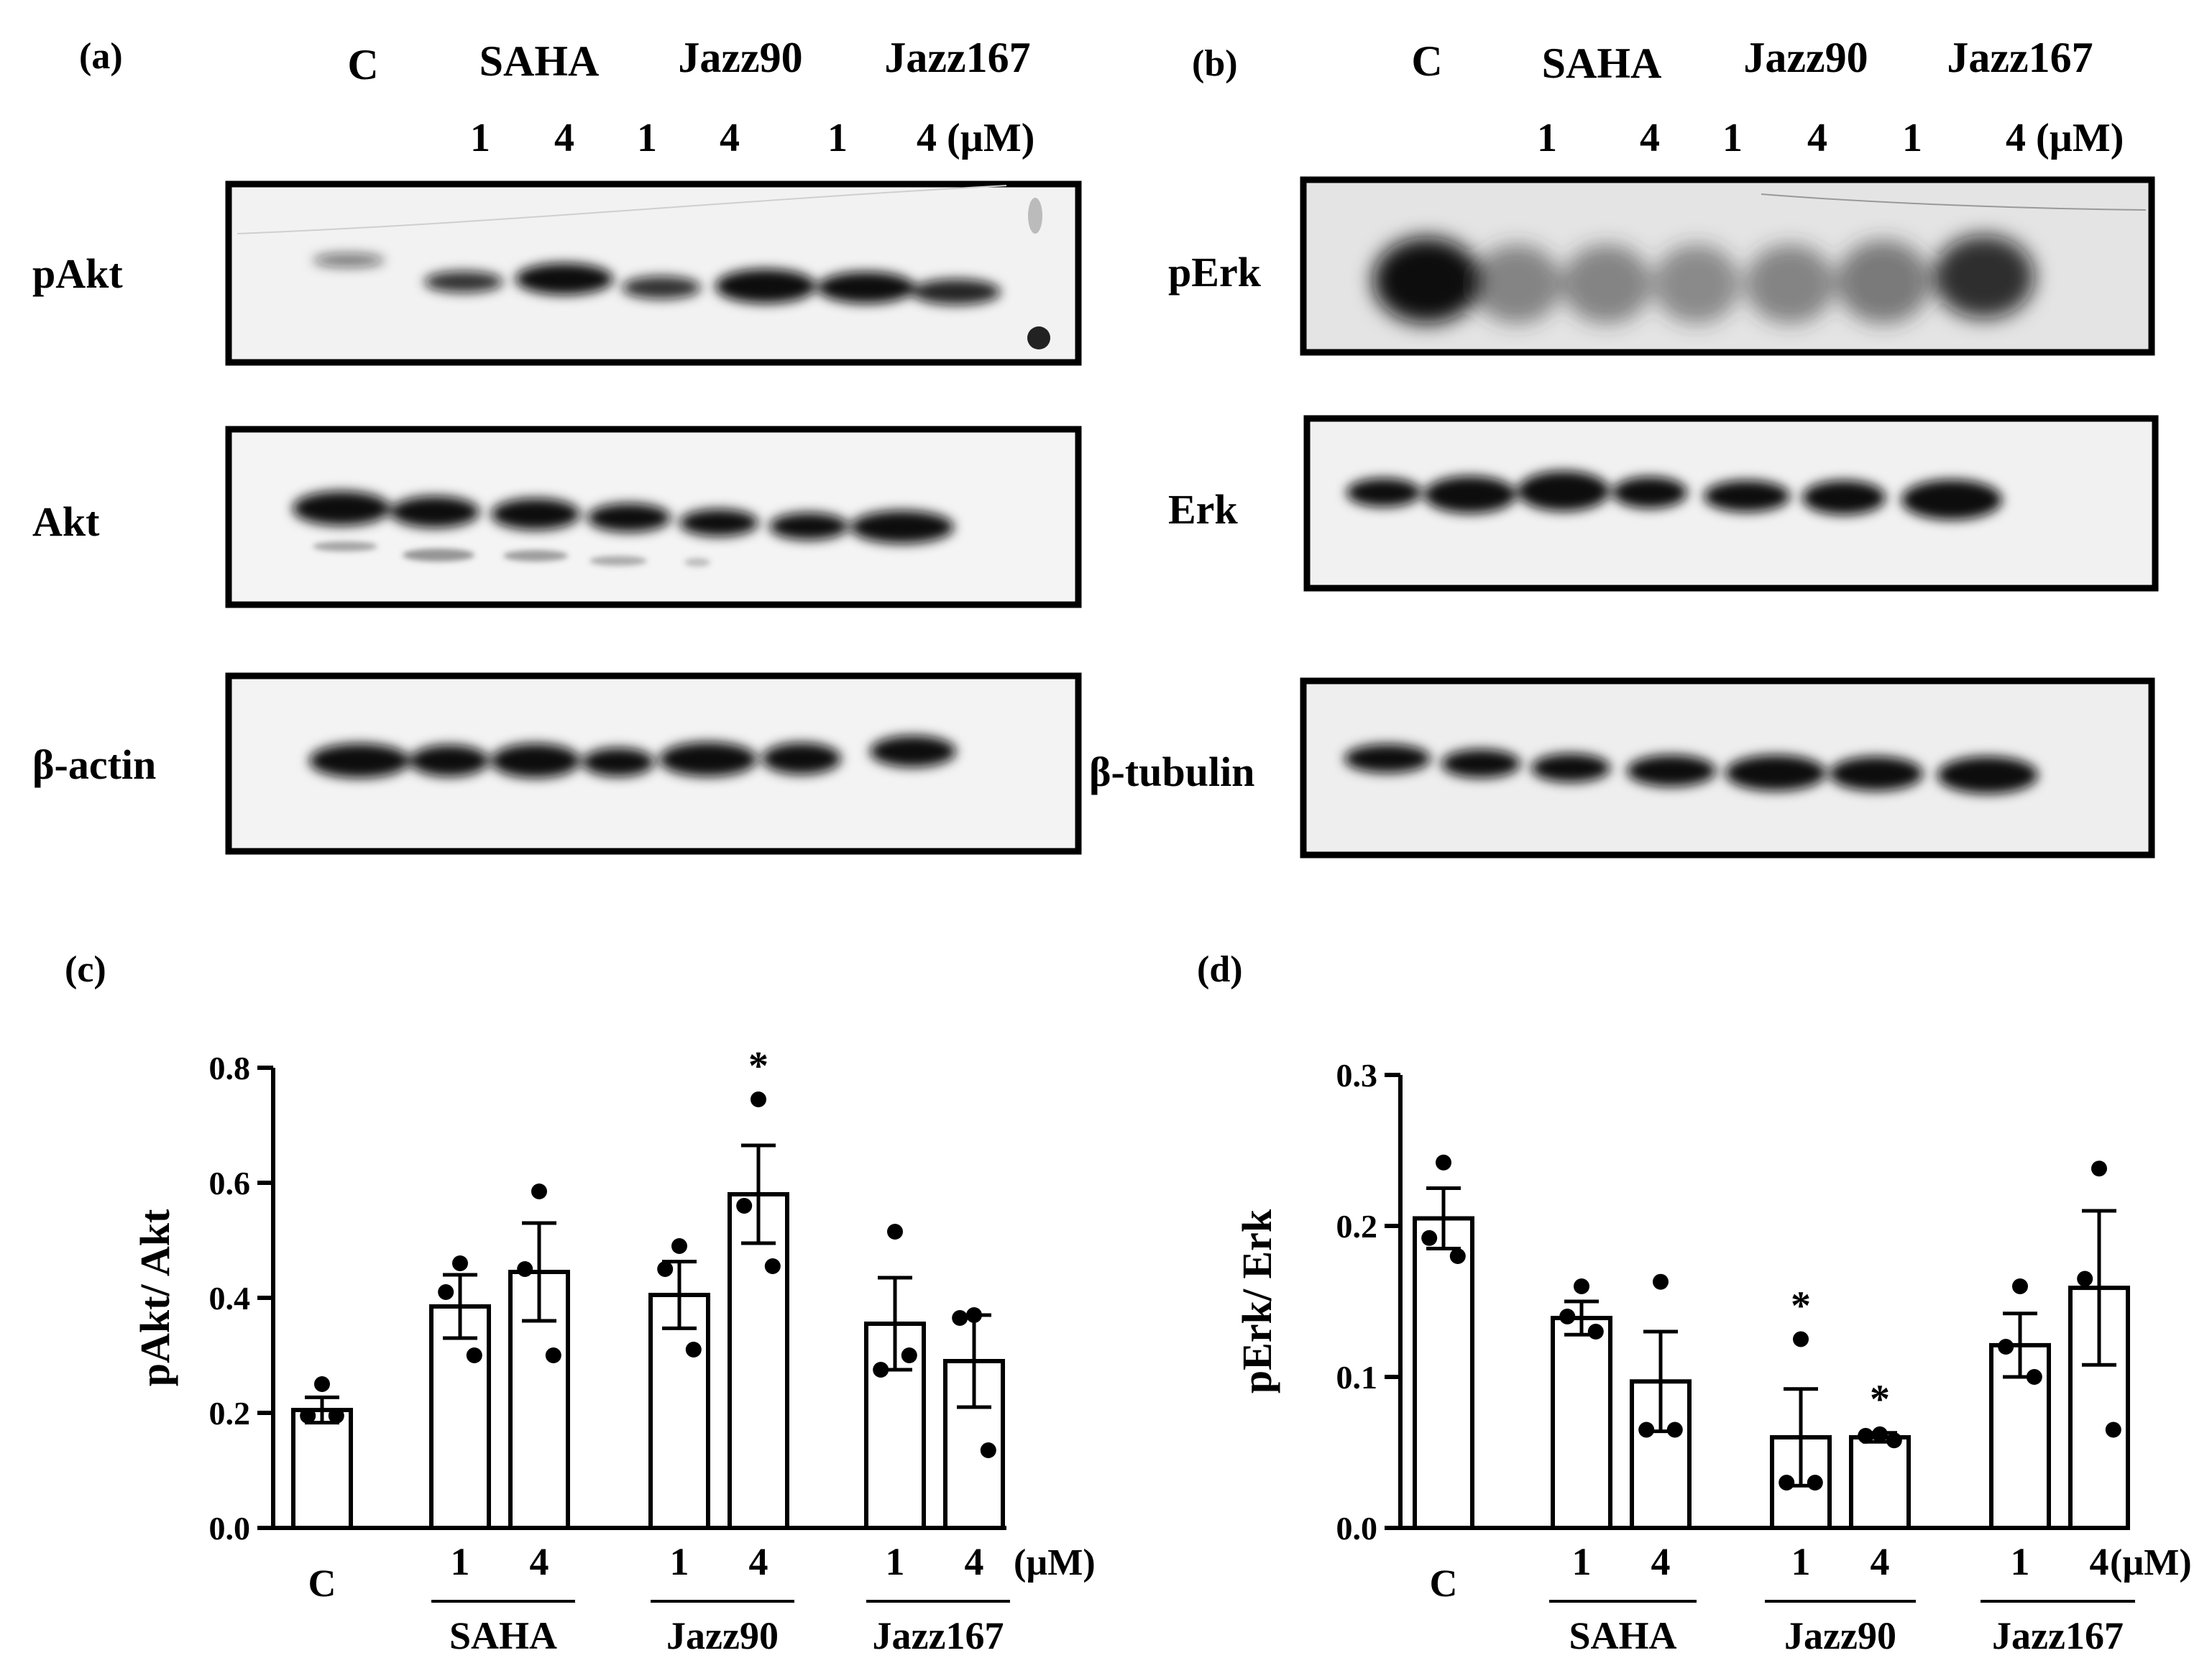 This screenshot has width=2212, height=1671. Describe the element at coordinates (2020, 58) in the screenshot. I see `blot-b-group-label: Jazz167` at that location.